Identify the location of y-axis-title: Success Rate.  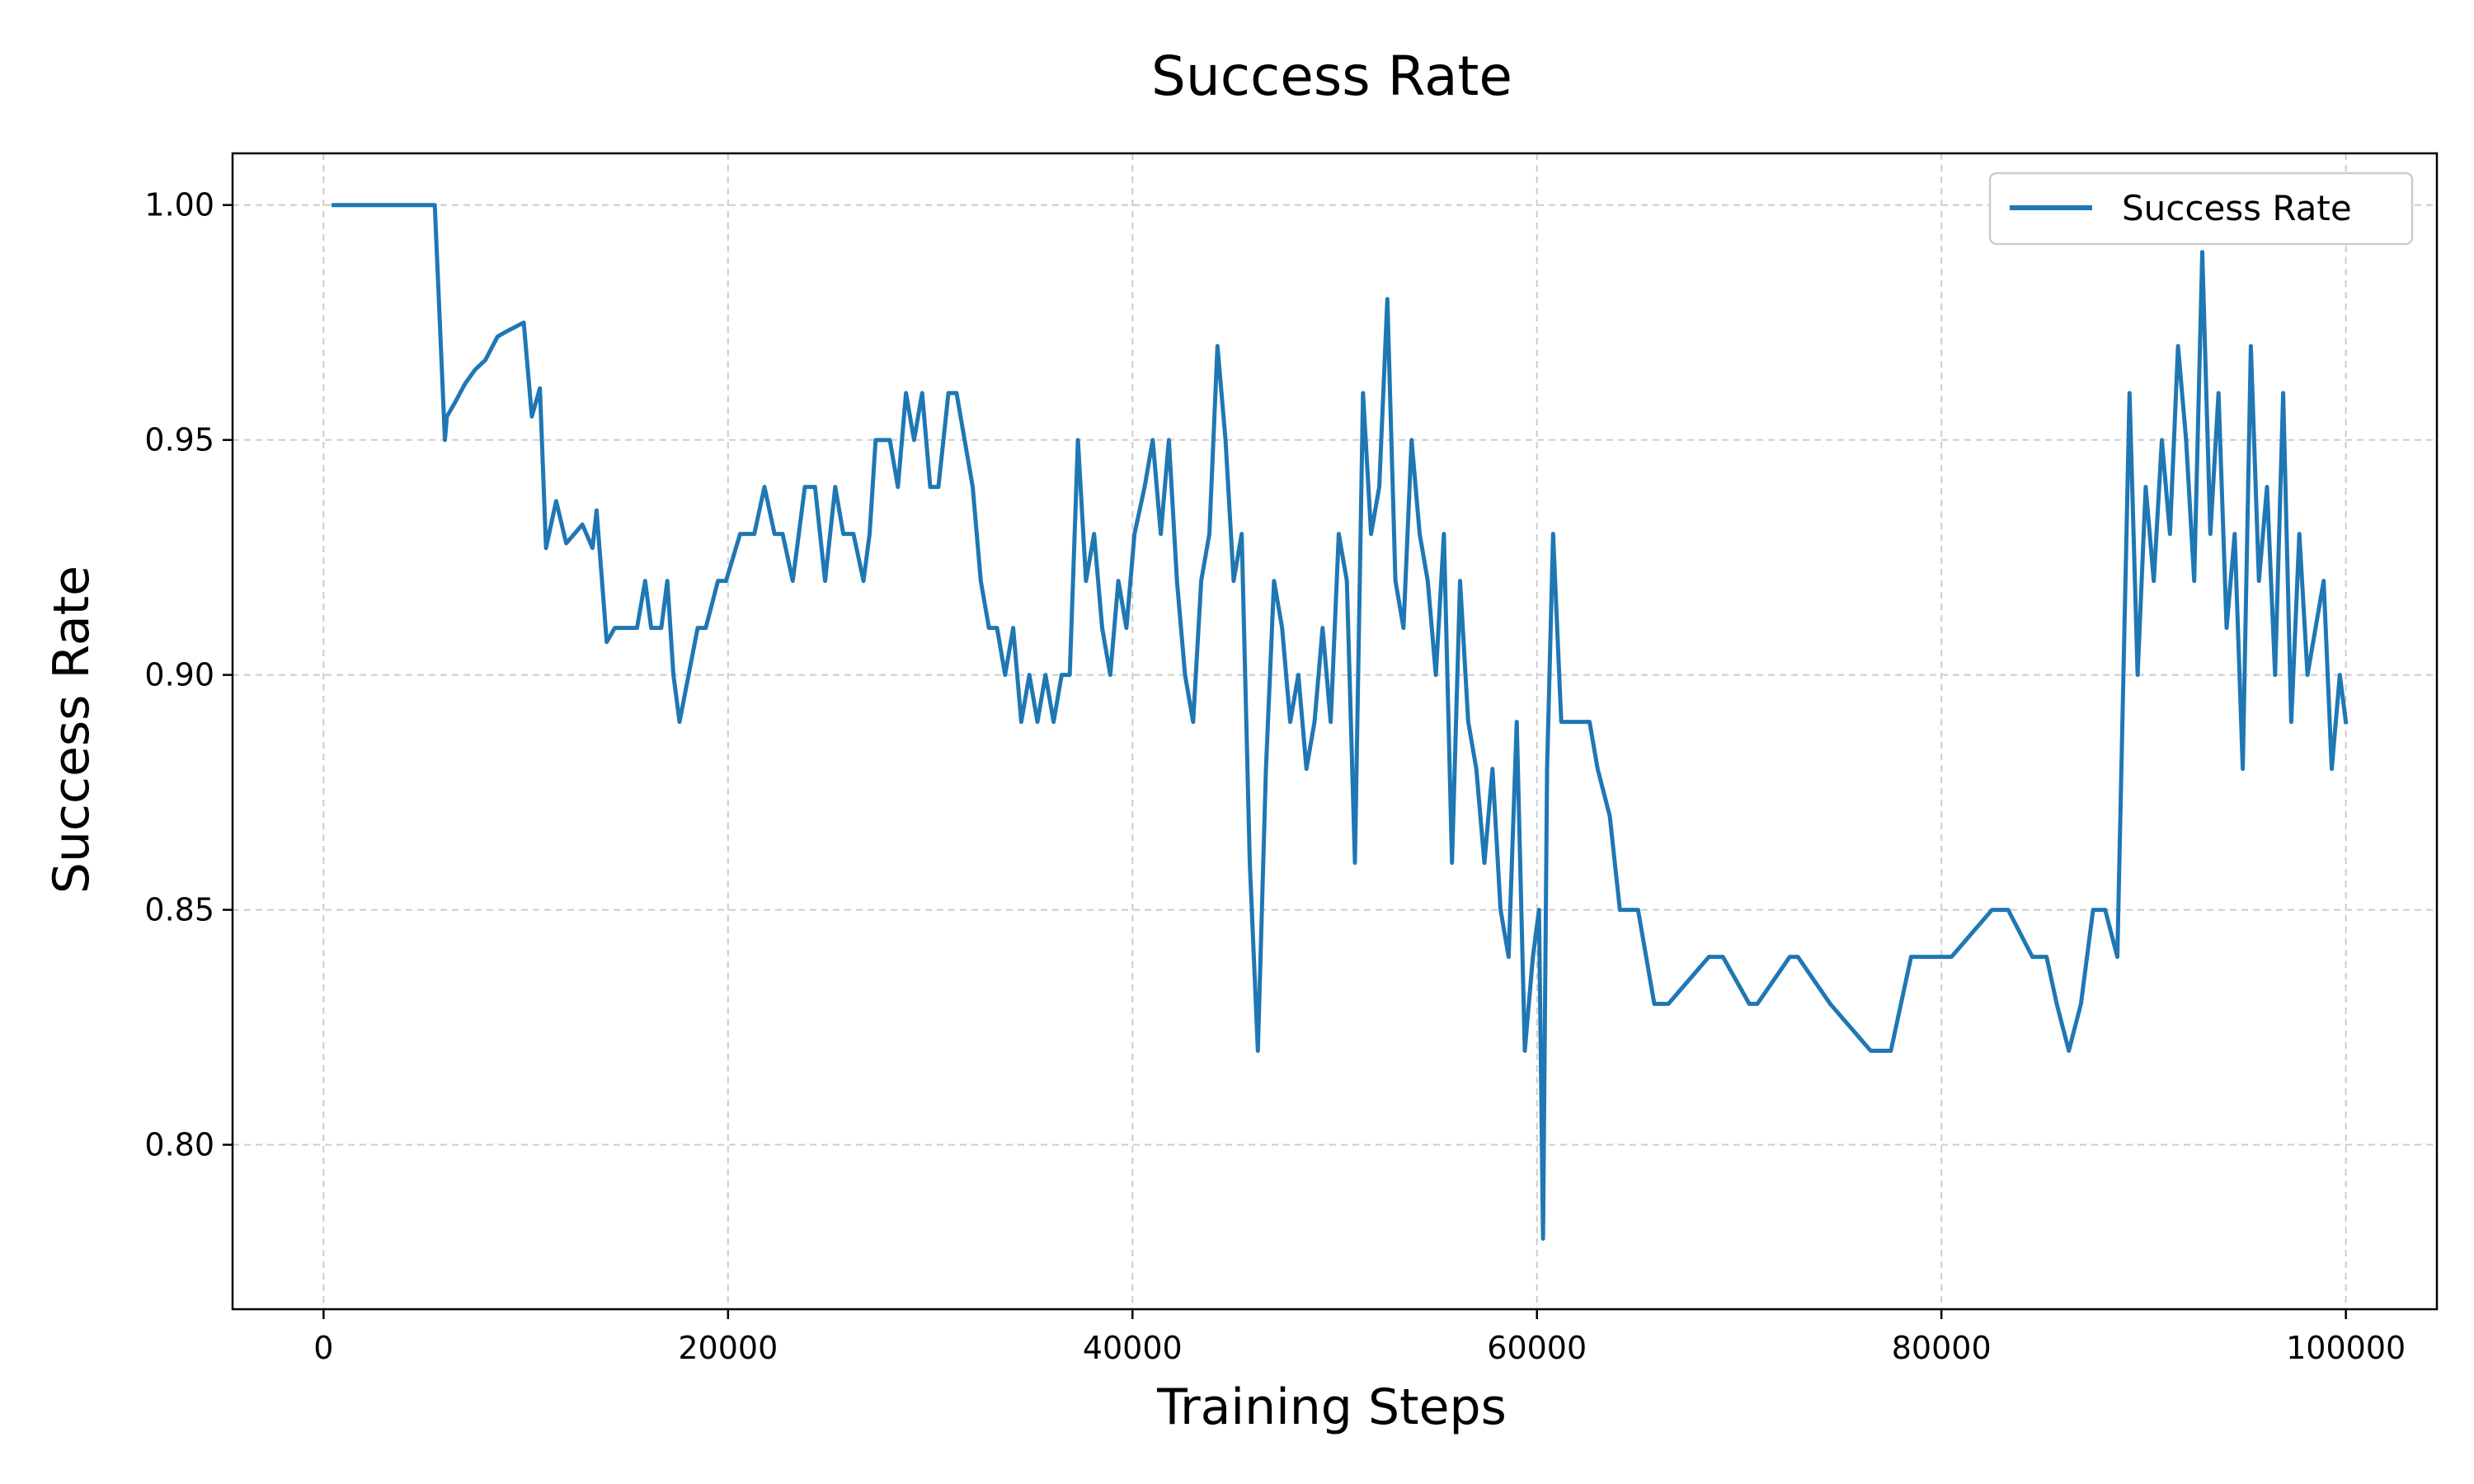
(72, 730).